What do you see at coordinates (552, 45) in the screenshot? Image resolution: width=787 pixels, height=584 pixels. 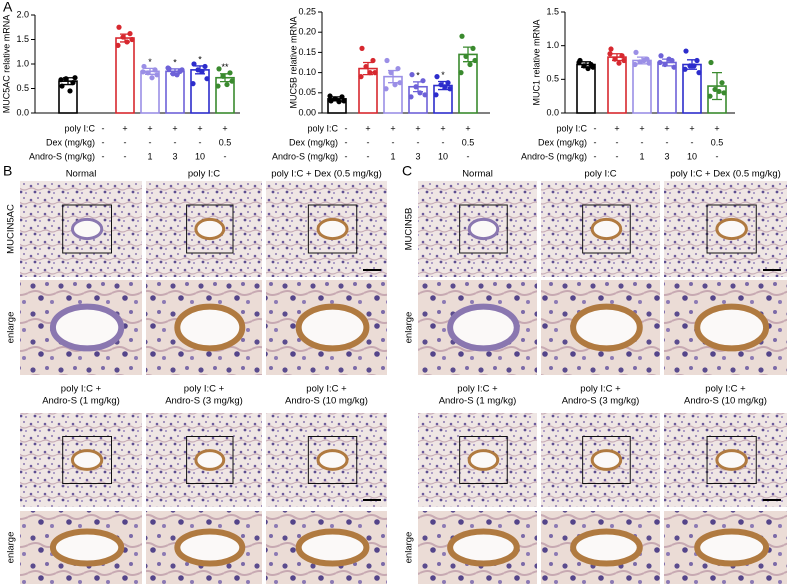 I see `y-tick-label: 1.0` at bounding box center [552, 45].